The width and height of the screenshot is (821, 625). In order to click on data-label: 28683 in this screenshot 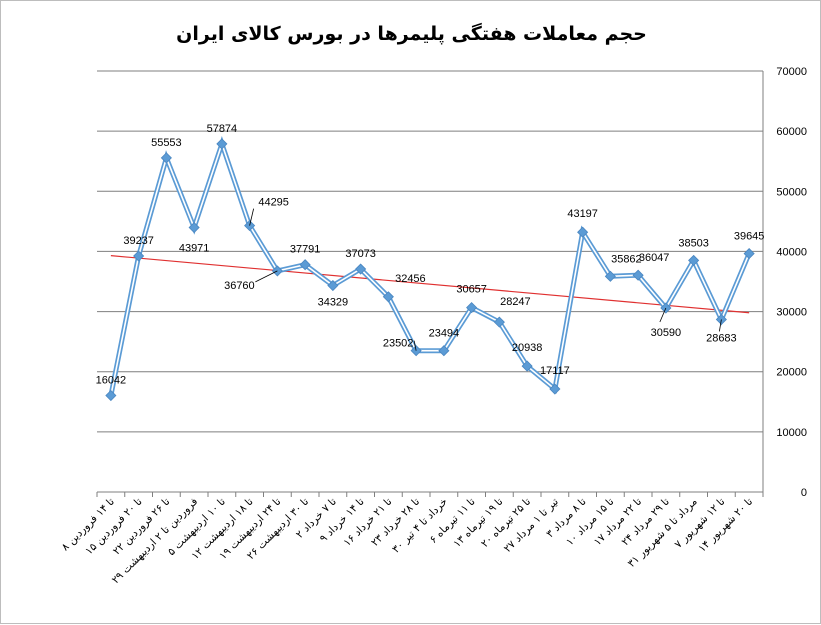, I will do `click(721, 338)`.